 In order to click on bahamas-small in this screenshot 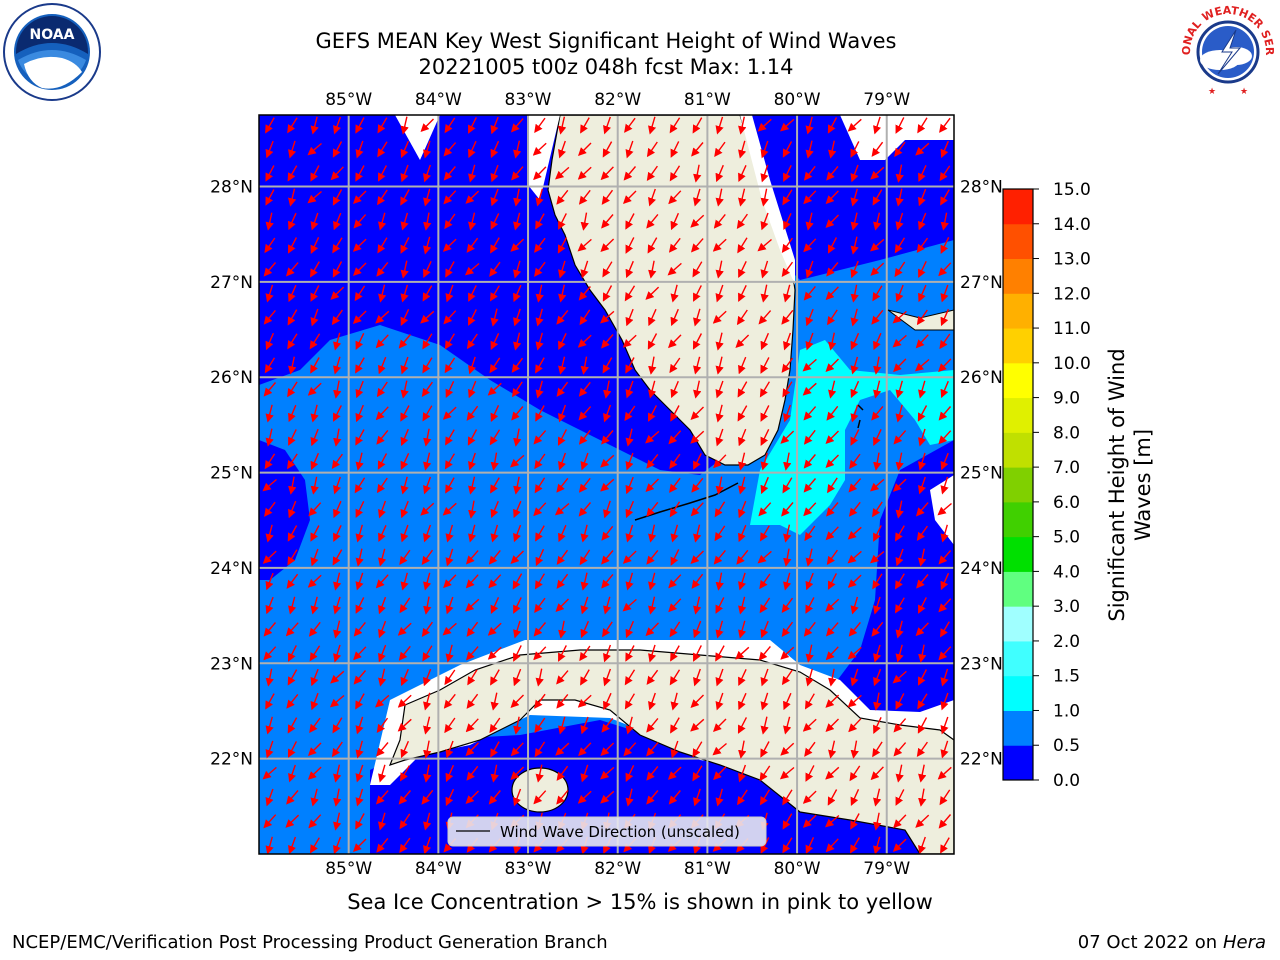, I will do `click(860, 416)`.